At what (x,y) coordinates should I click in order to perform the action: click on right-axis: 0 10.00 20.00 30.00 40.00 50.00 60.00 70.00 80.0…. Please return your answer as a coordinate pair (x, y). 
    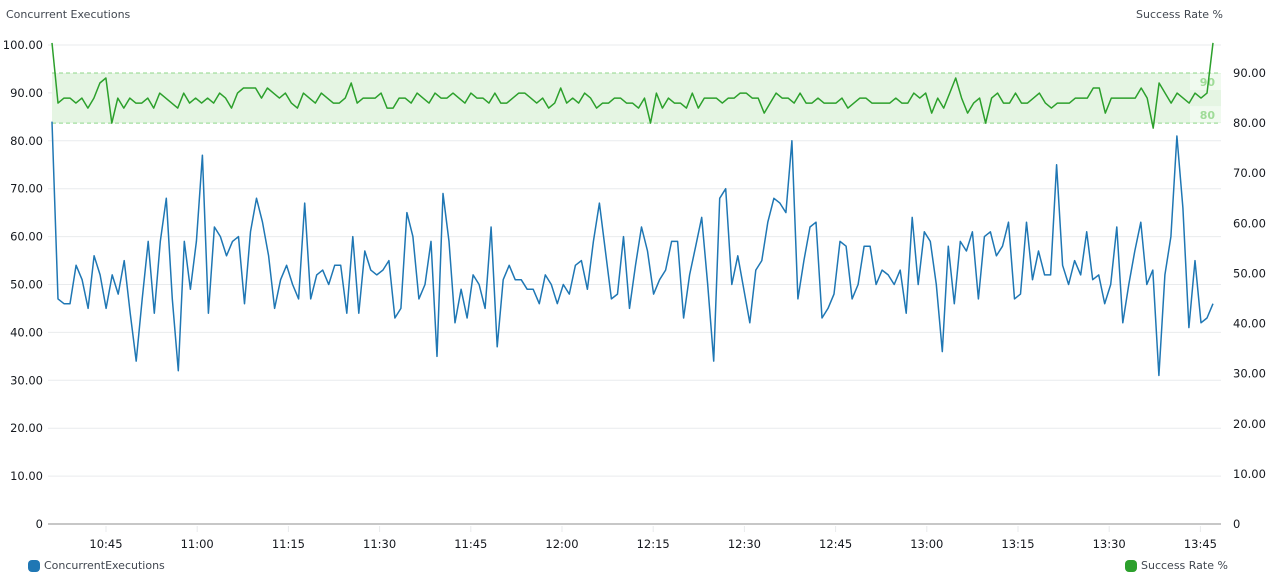
    Looking at the image, I should click on (1249, 298).